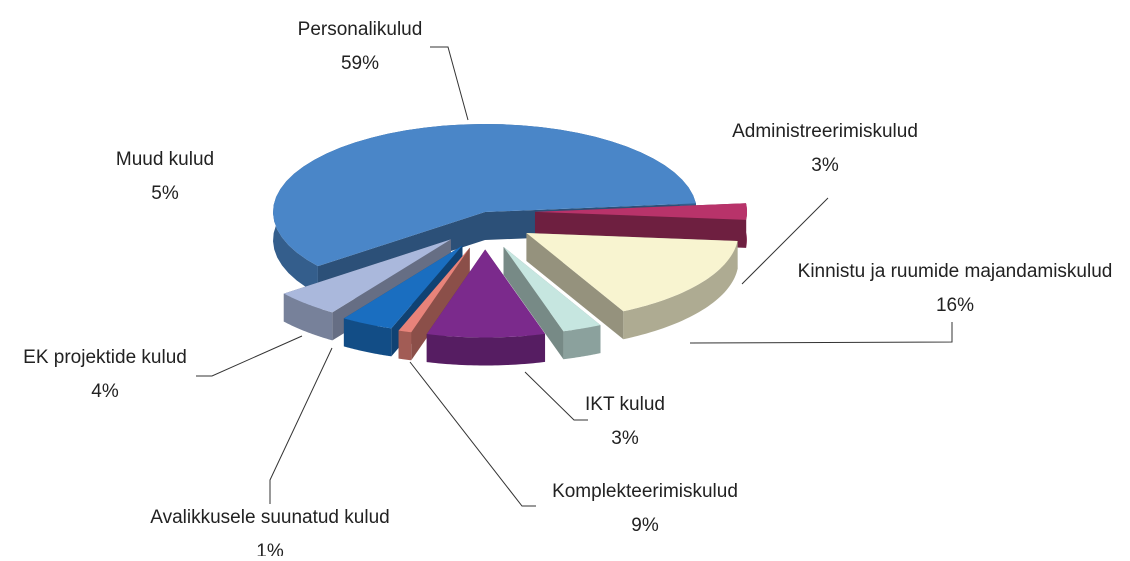  What do you see at coordinates (825, 131) in the screenshot?
I see `category-label: Administreerimiskulud` at bounding box center [825, 131].